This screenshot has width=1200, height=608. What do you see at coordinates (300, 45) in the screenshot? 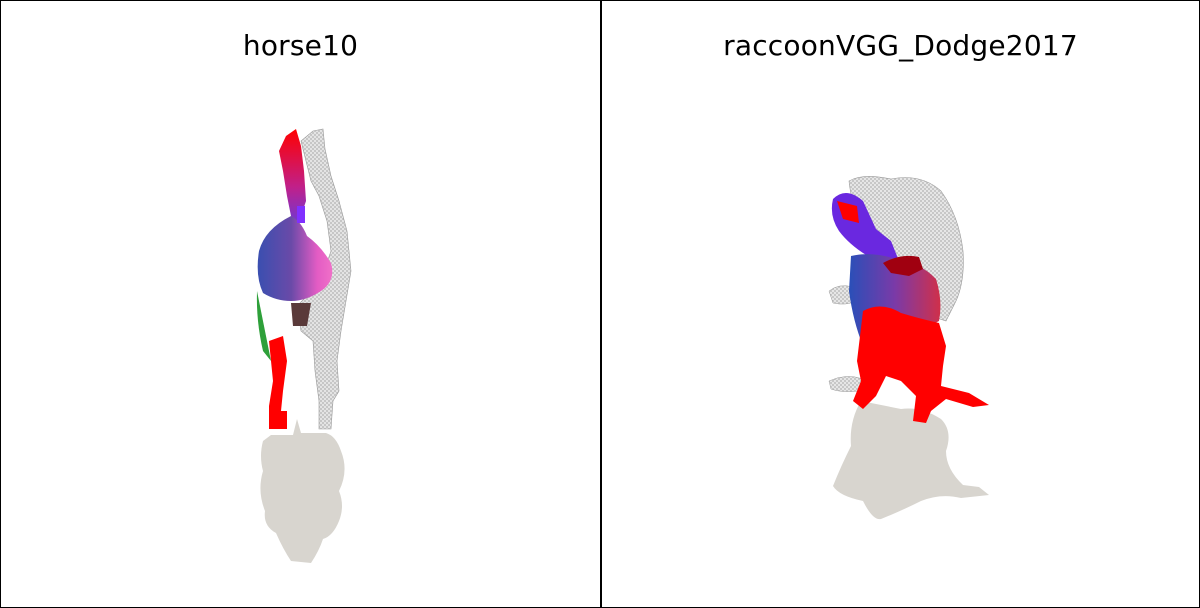
I see `panel-title-horse: horse10` at bounding box center [300, 45].